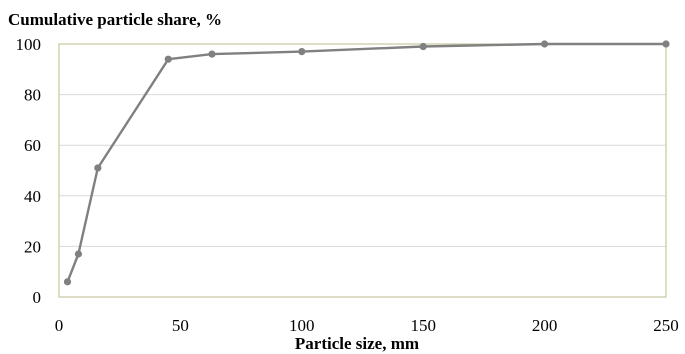  I want to click on y-tick-label-0: 0, so click(37, 297).